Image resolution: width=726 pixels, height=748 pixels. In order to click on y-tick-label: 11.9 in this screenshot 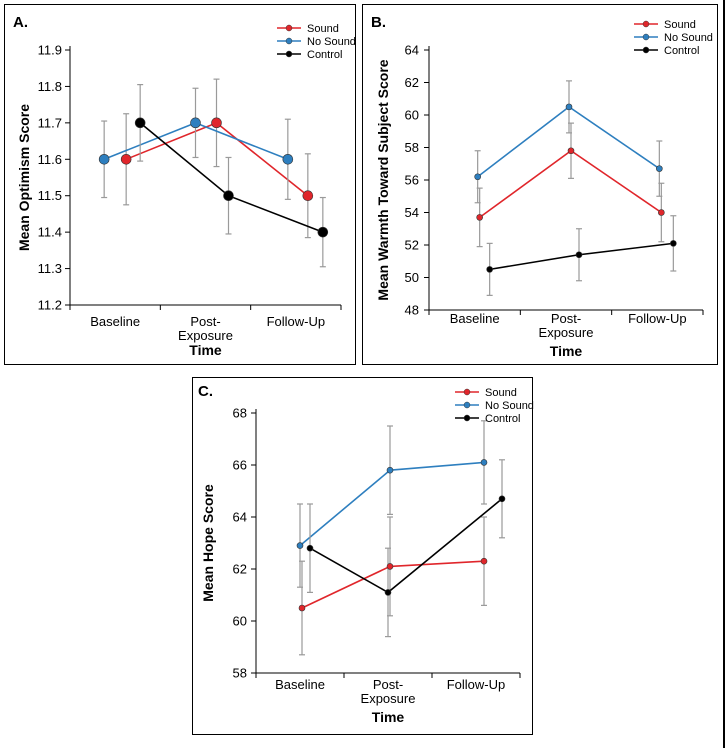, I will do `click(50, 50)`.